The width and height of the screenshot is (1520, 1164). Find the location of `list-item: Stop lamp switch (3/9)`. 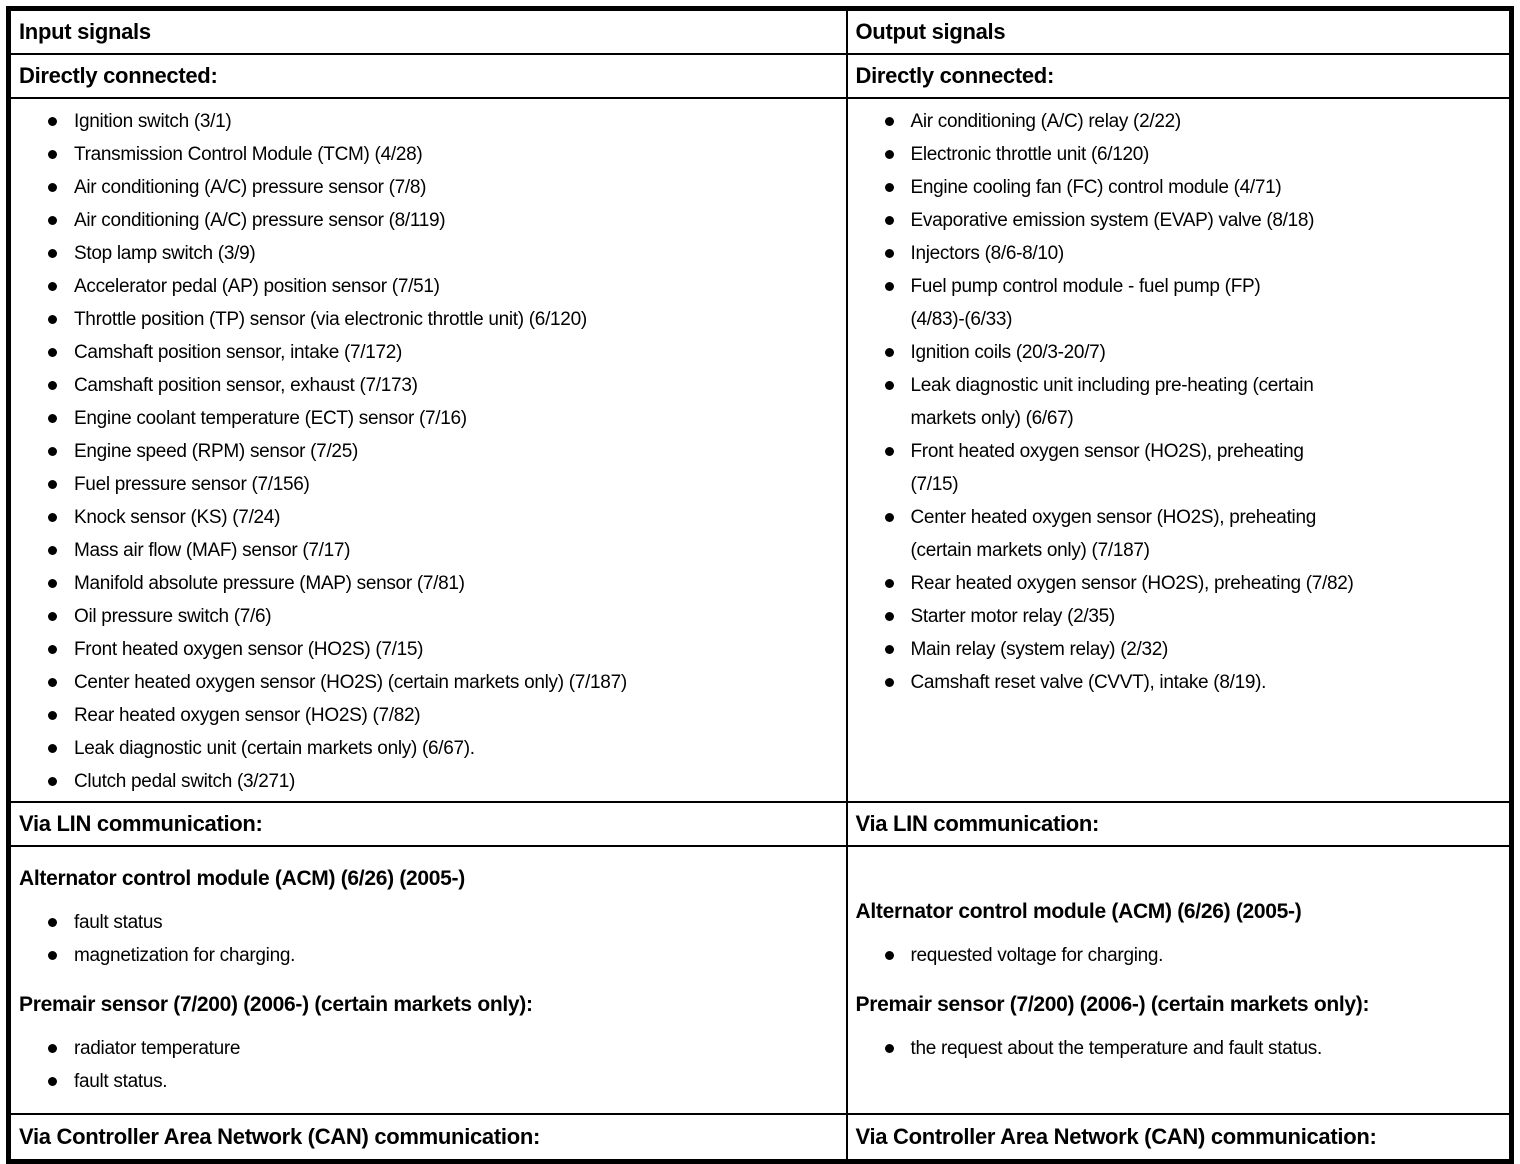

list-item: Stop lamp switch (3/9) is located at coordinates (442, 253).